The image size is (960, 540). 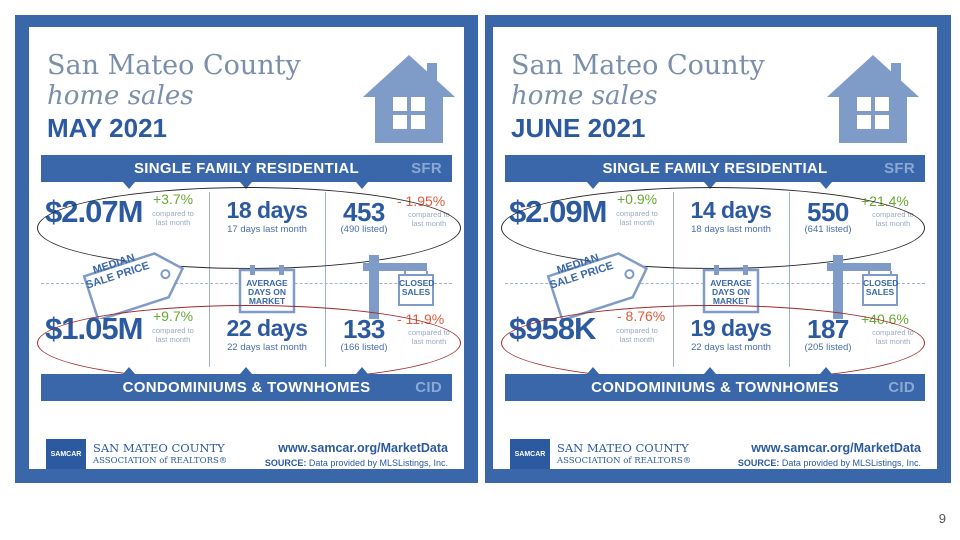 I want to click on title-month: JUNE 2021, so click(x=578, y=128).